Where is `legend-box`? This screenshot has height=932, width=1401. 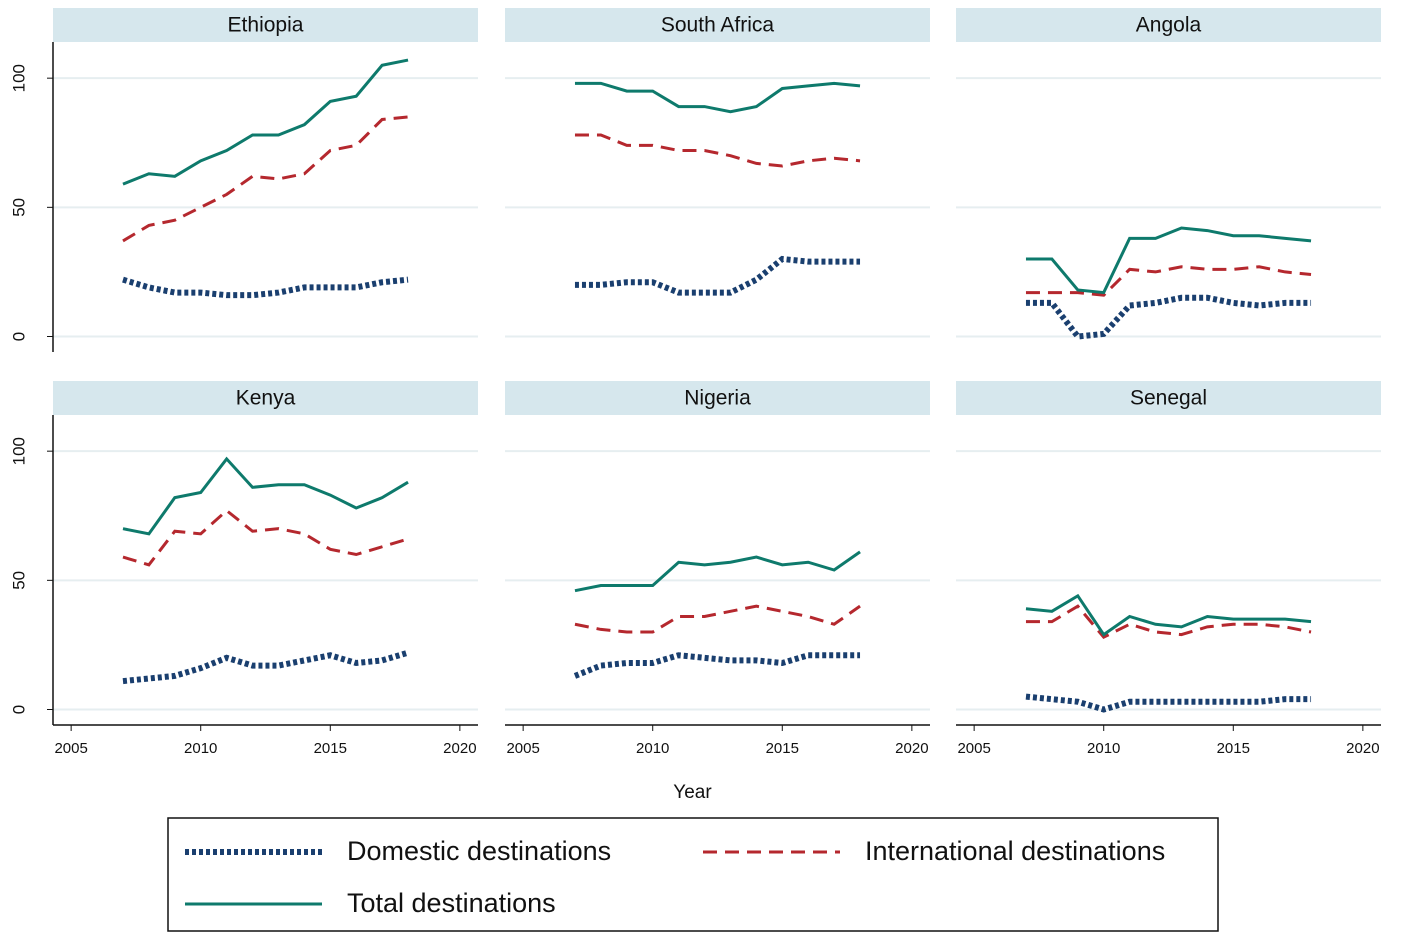 legend-box is located at coordinates (693, 874).